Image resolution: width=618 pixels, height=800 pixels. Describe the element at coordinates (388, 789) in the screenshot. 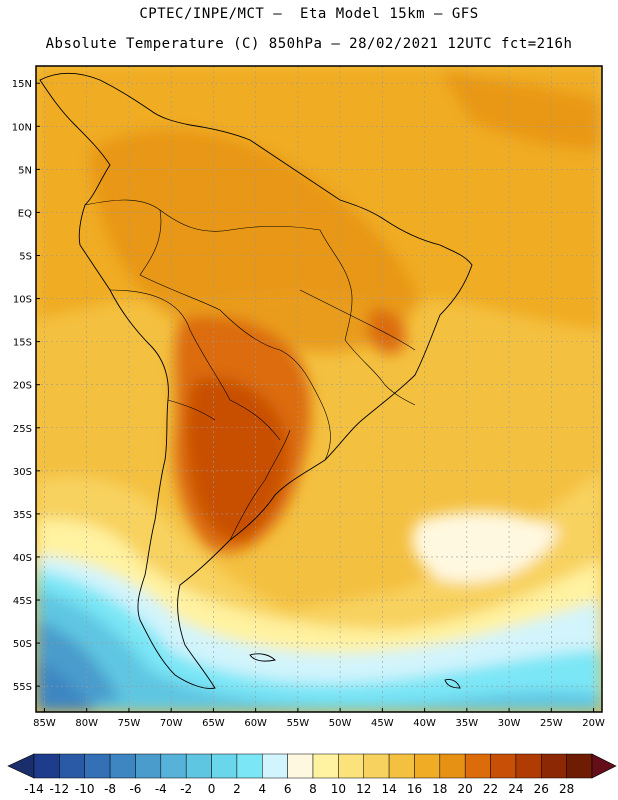

I see `colorbar-label: 14` at that location.